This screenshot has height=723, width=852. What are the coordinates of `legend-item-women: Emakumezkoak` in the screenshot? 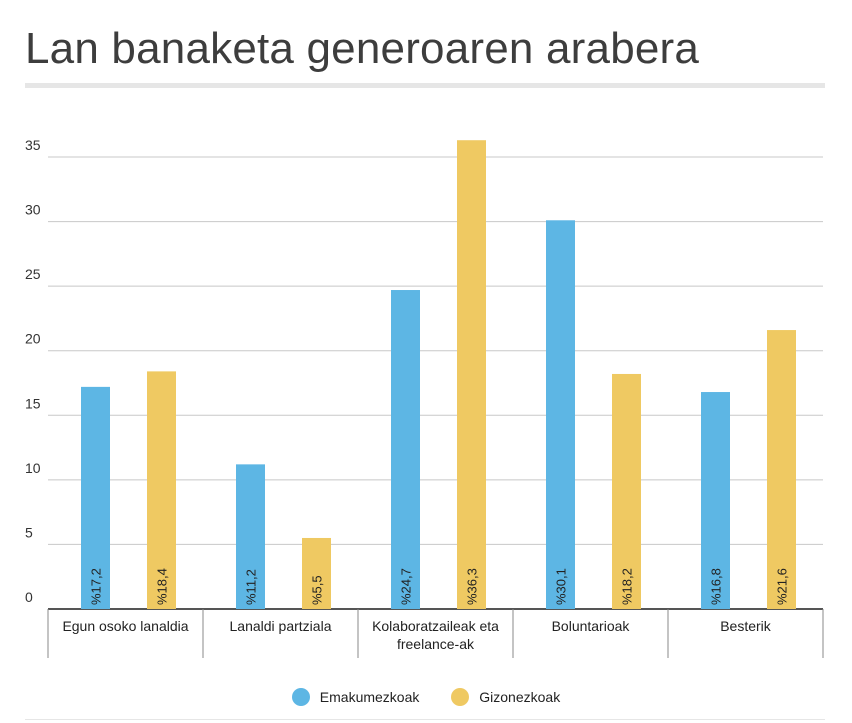 It's located at (355, 697).